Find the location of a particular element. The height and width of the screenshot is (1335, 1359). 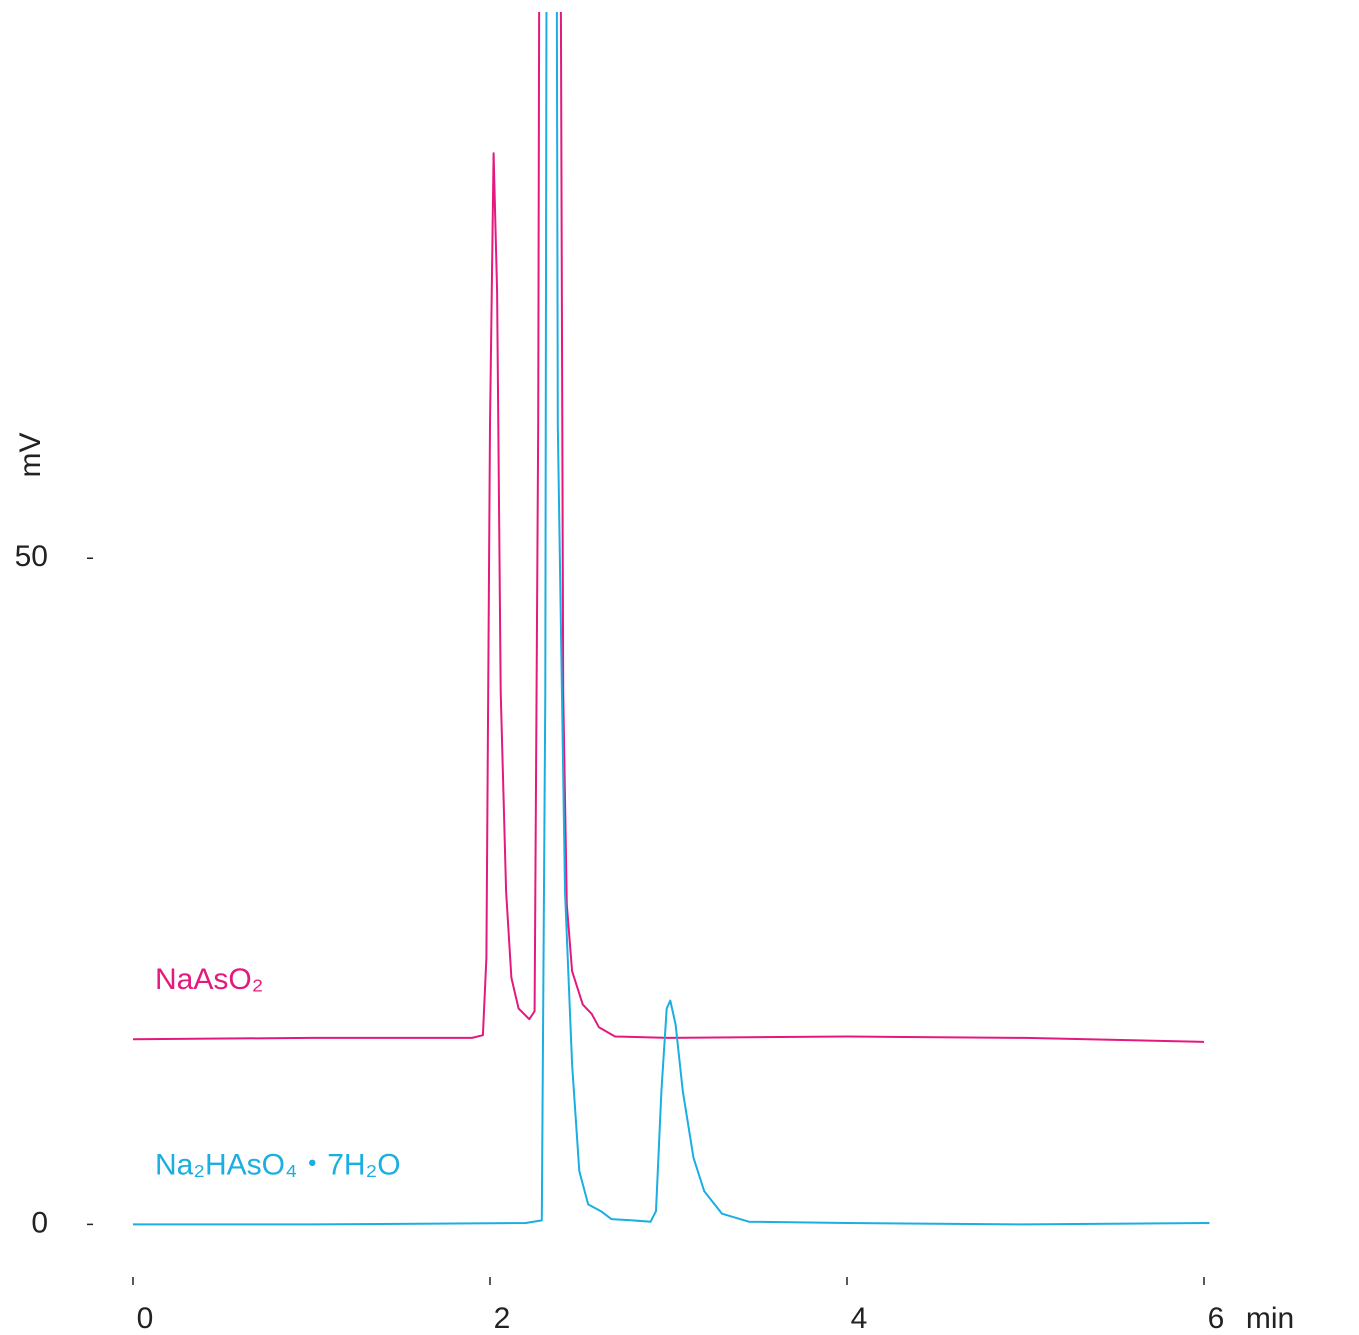

x-tick-label: 6 is located at coordinates (1216, 1318).